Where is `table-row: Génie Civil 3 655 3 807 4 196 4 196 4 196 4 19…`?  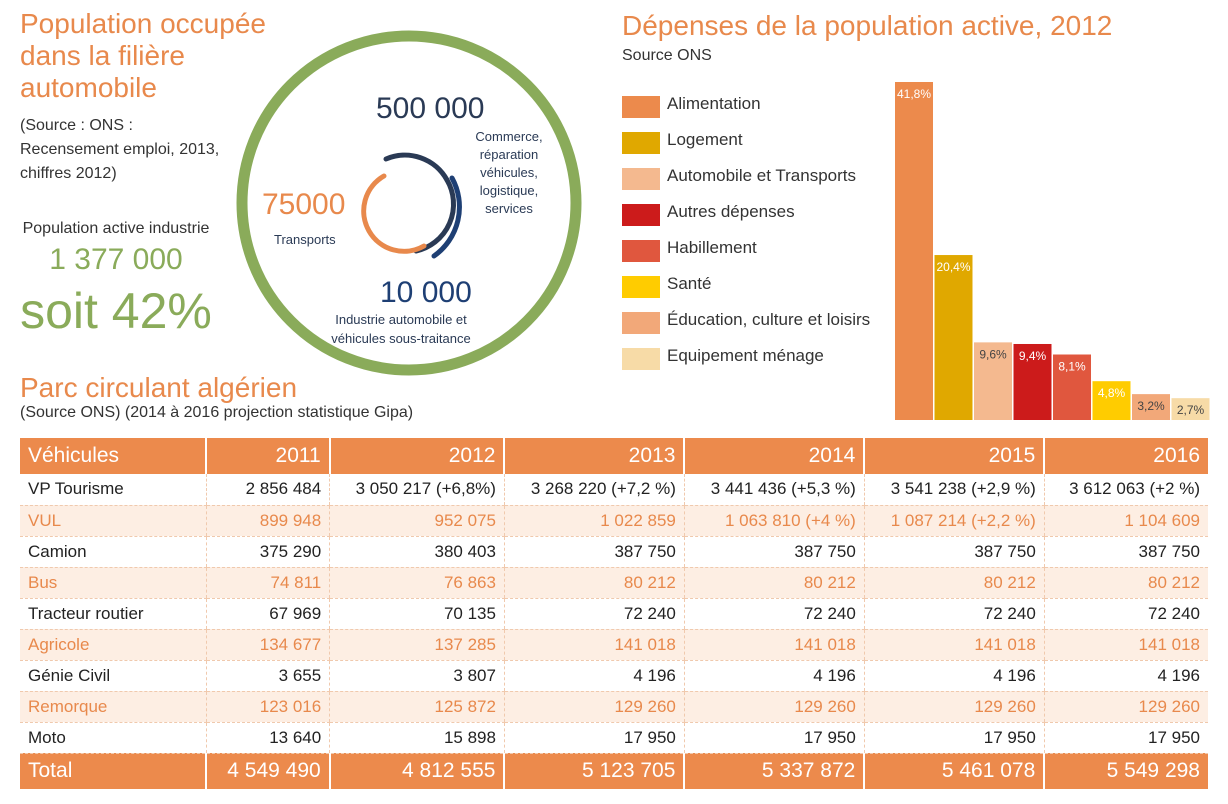 table-row: Génie Civil 3 655 3 807 4 196 4 196 4 196 4 19… is located at coordinates (614, 676).